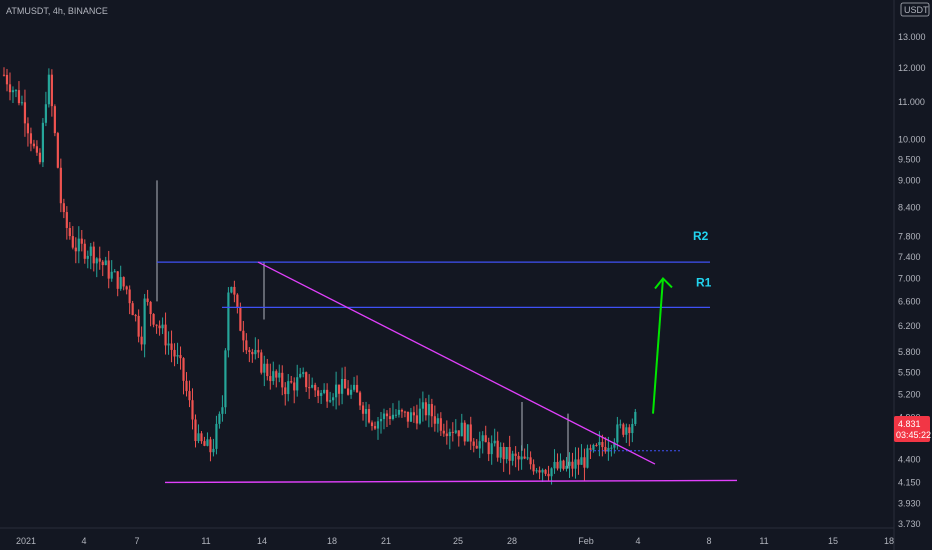  I want to click on time-tick-7: 25, so click(458, 541).